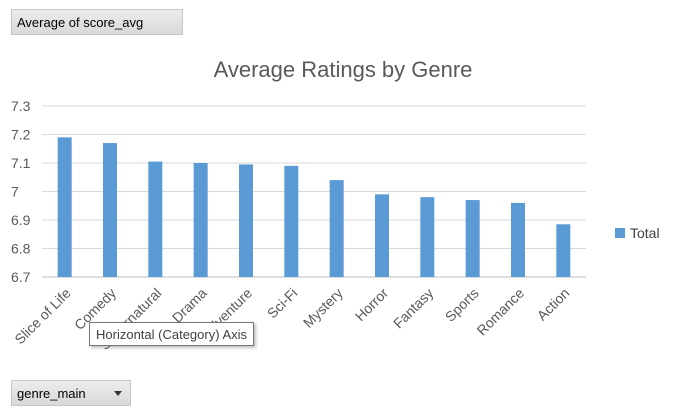 The height and width of the screenshot is (415, 682). What do you see at coordinates (21, 135) in the screenshot?
I see `y-tick-label: 7.2` at bounding box center [21, 135].